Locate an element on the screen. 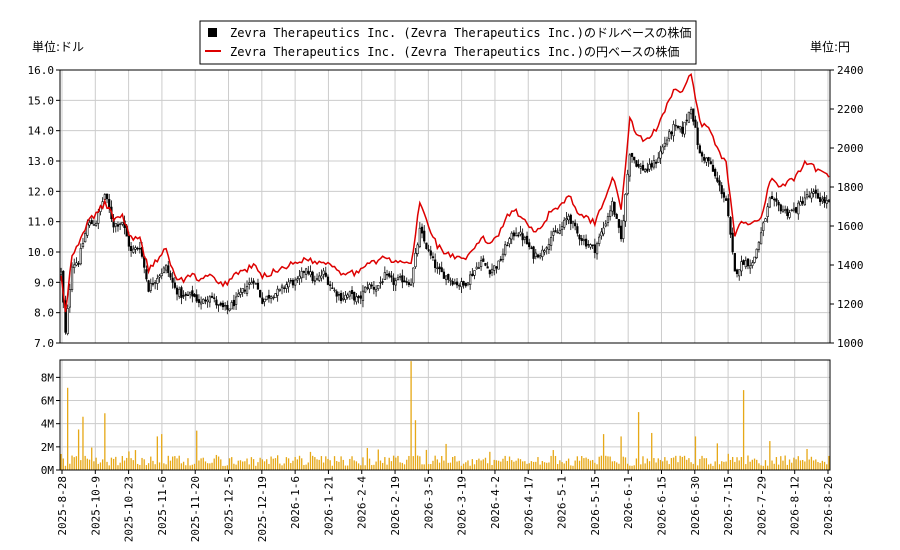  right-tick-label: 2000 is located at coordinates (850, 148).